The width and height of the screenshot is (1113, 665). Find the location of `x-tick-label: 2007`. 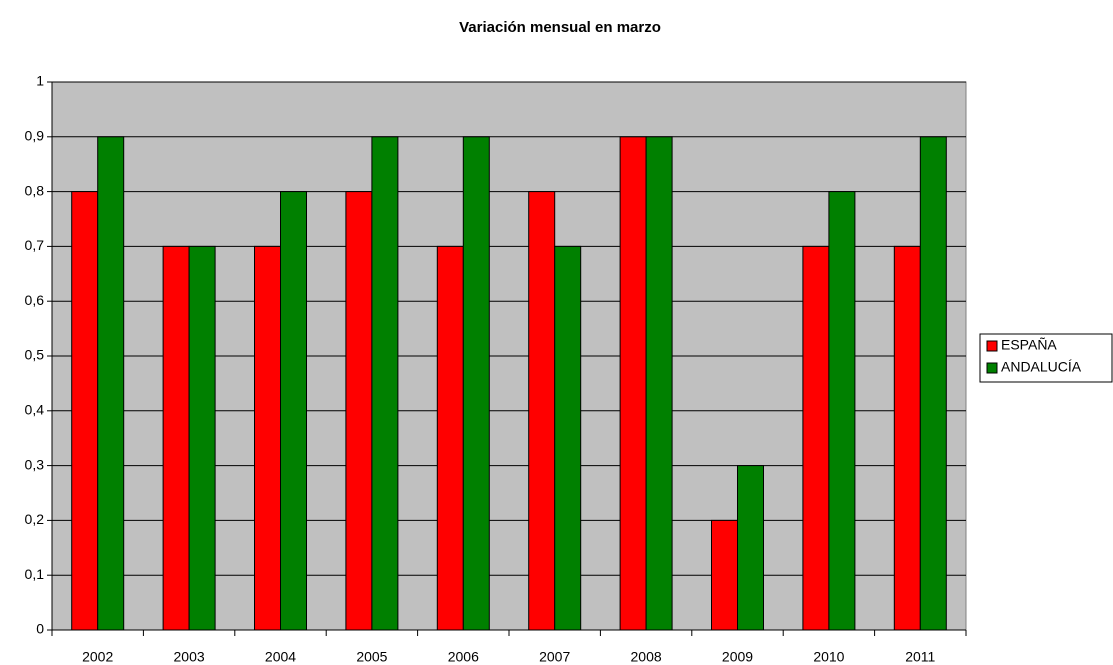

x-tick-label: 2007 is located at coordinates (554, 657).